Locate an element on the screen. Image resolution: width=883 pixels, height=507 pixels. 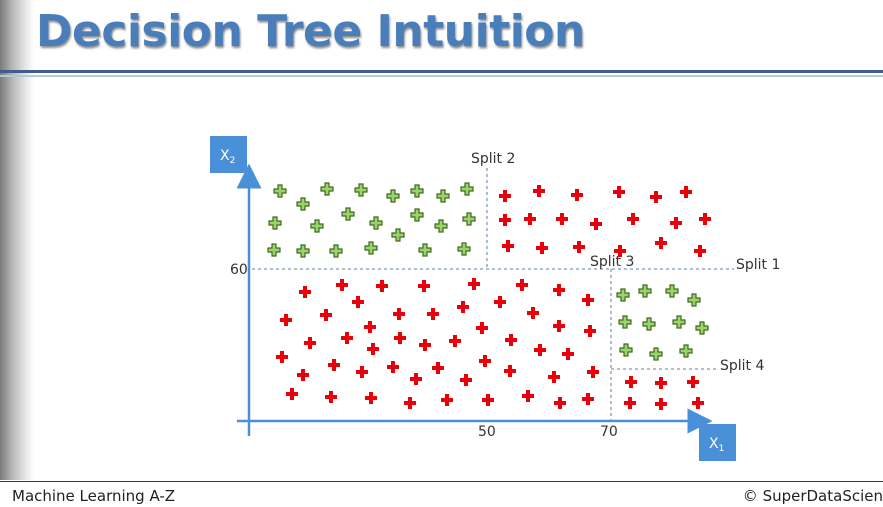
x-axis-label-box is located at coordinates (717, 442).